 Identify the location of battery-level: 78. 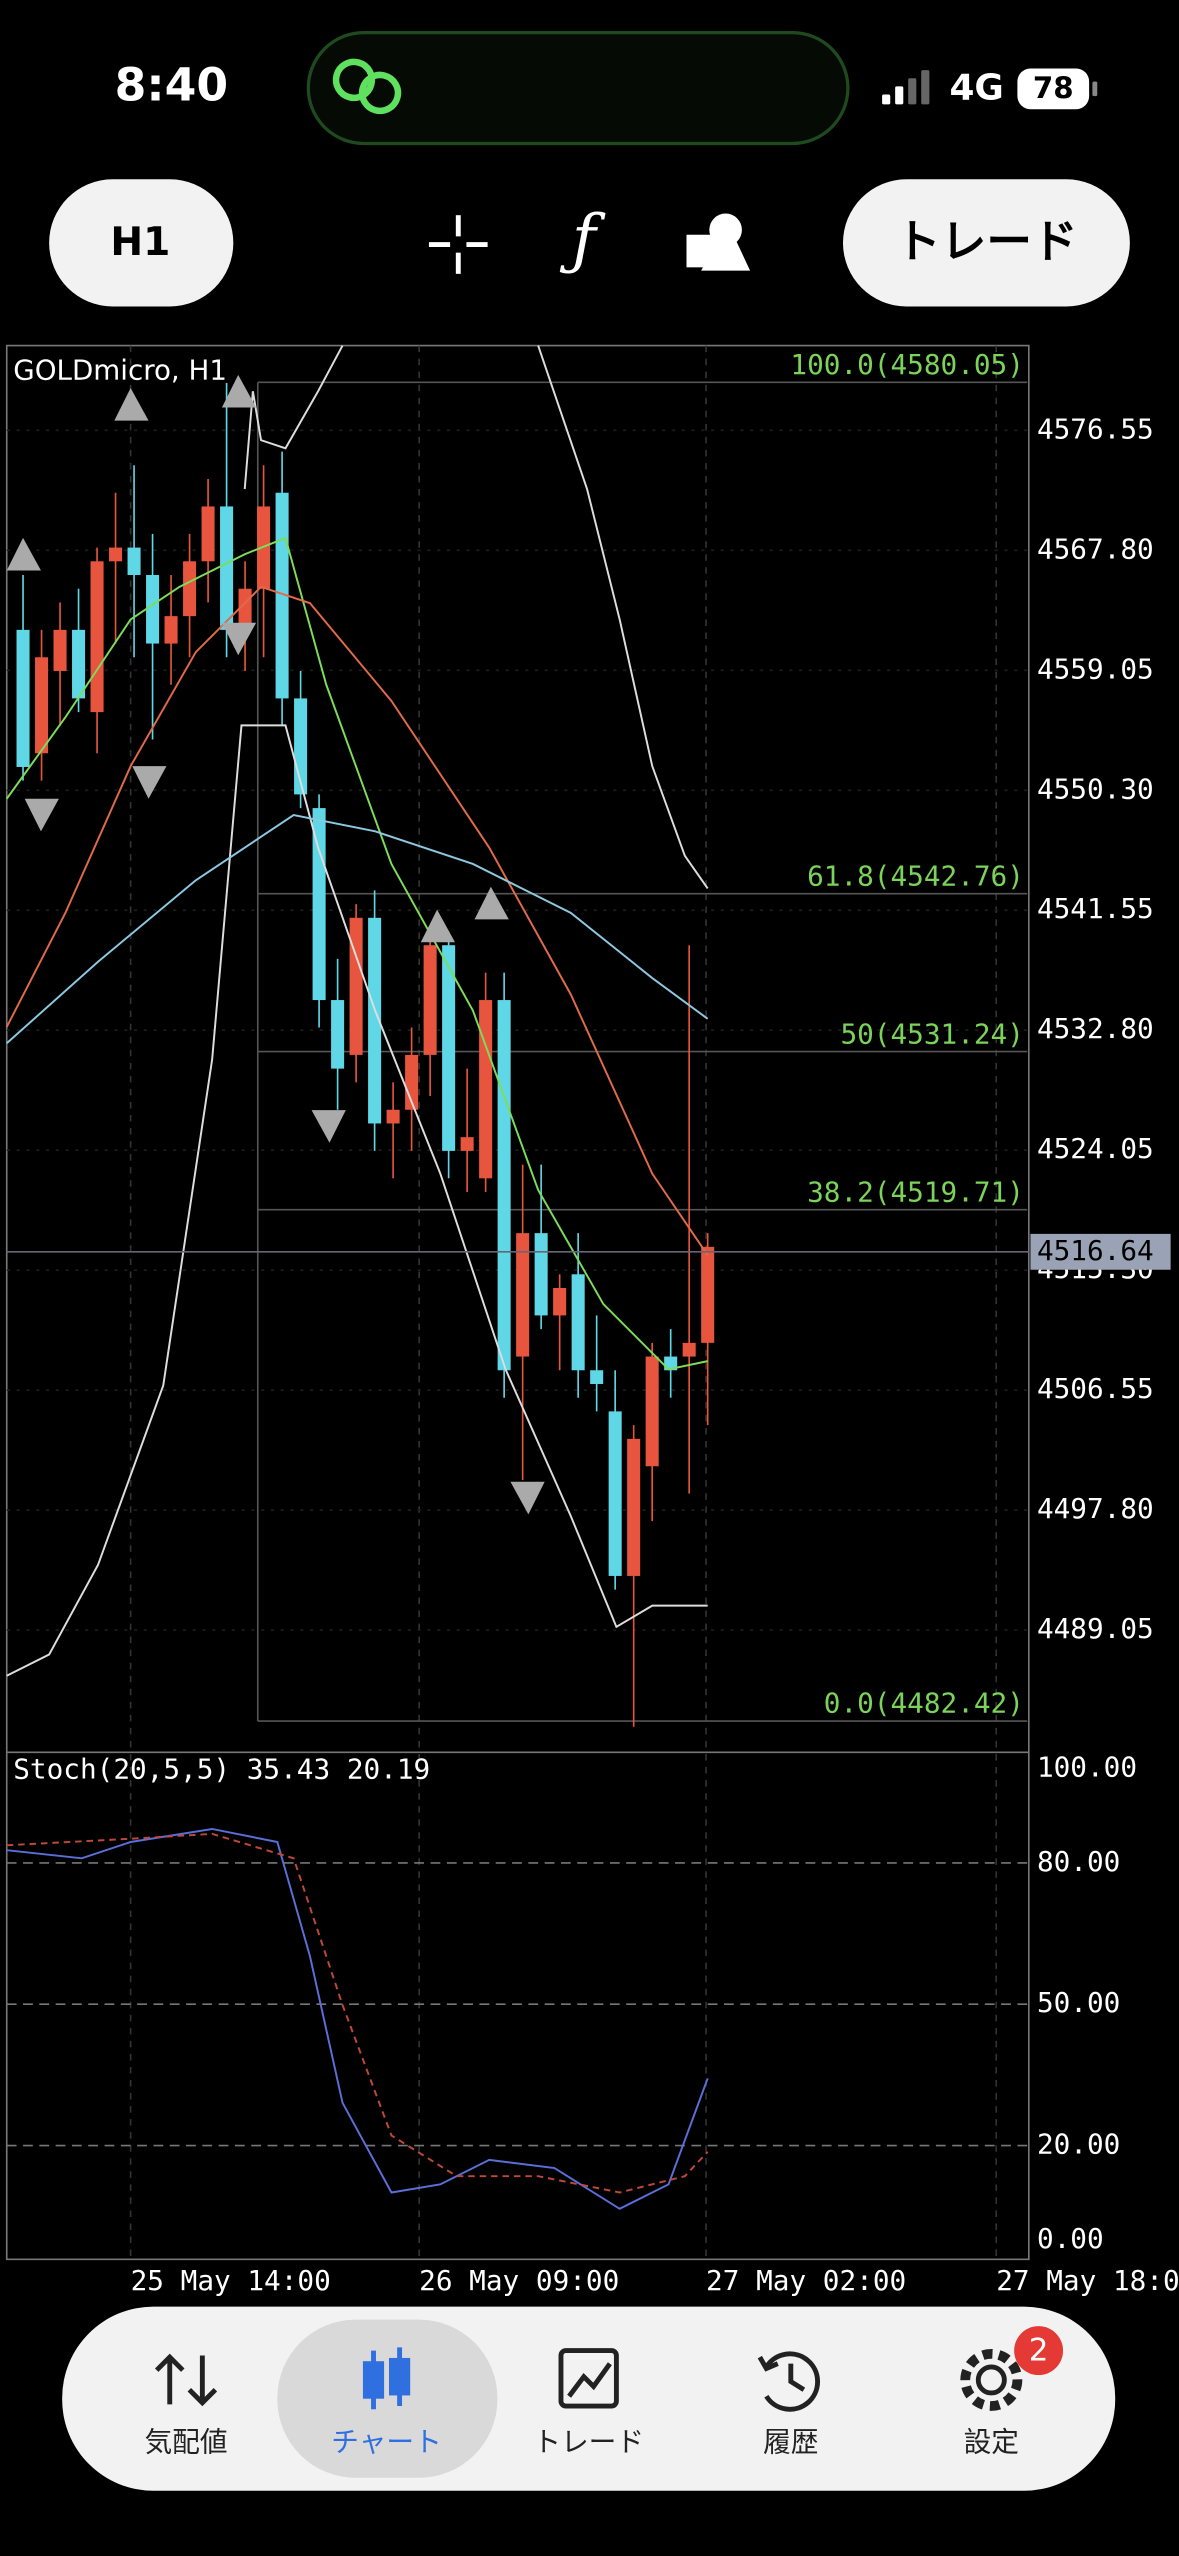
(1053, 88).